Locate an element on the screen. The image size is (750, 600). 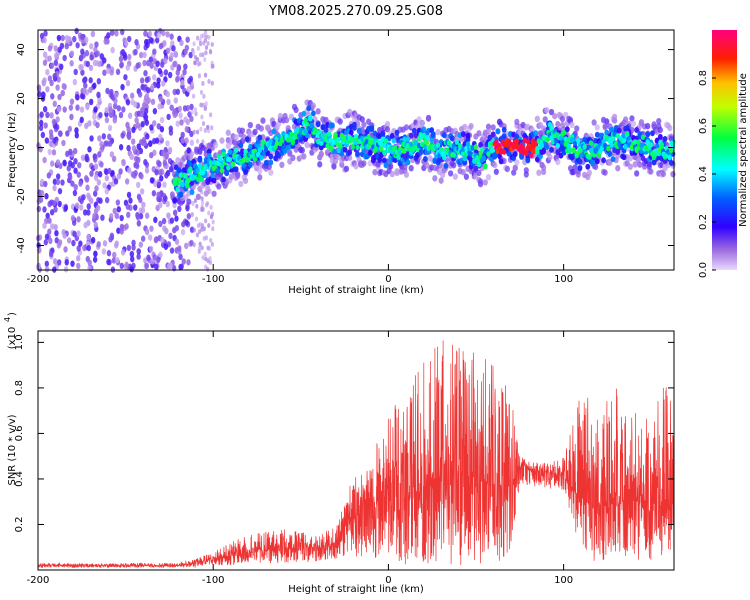
colorbar-tick-label: 0.2 is located at coordinates (703, 222).